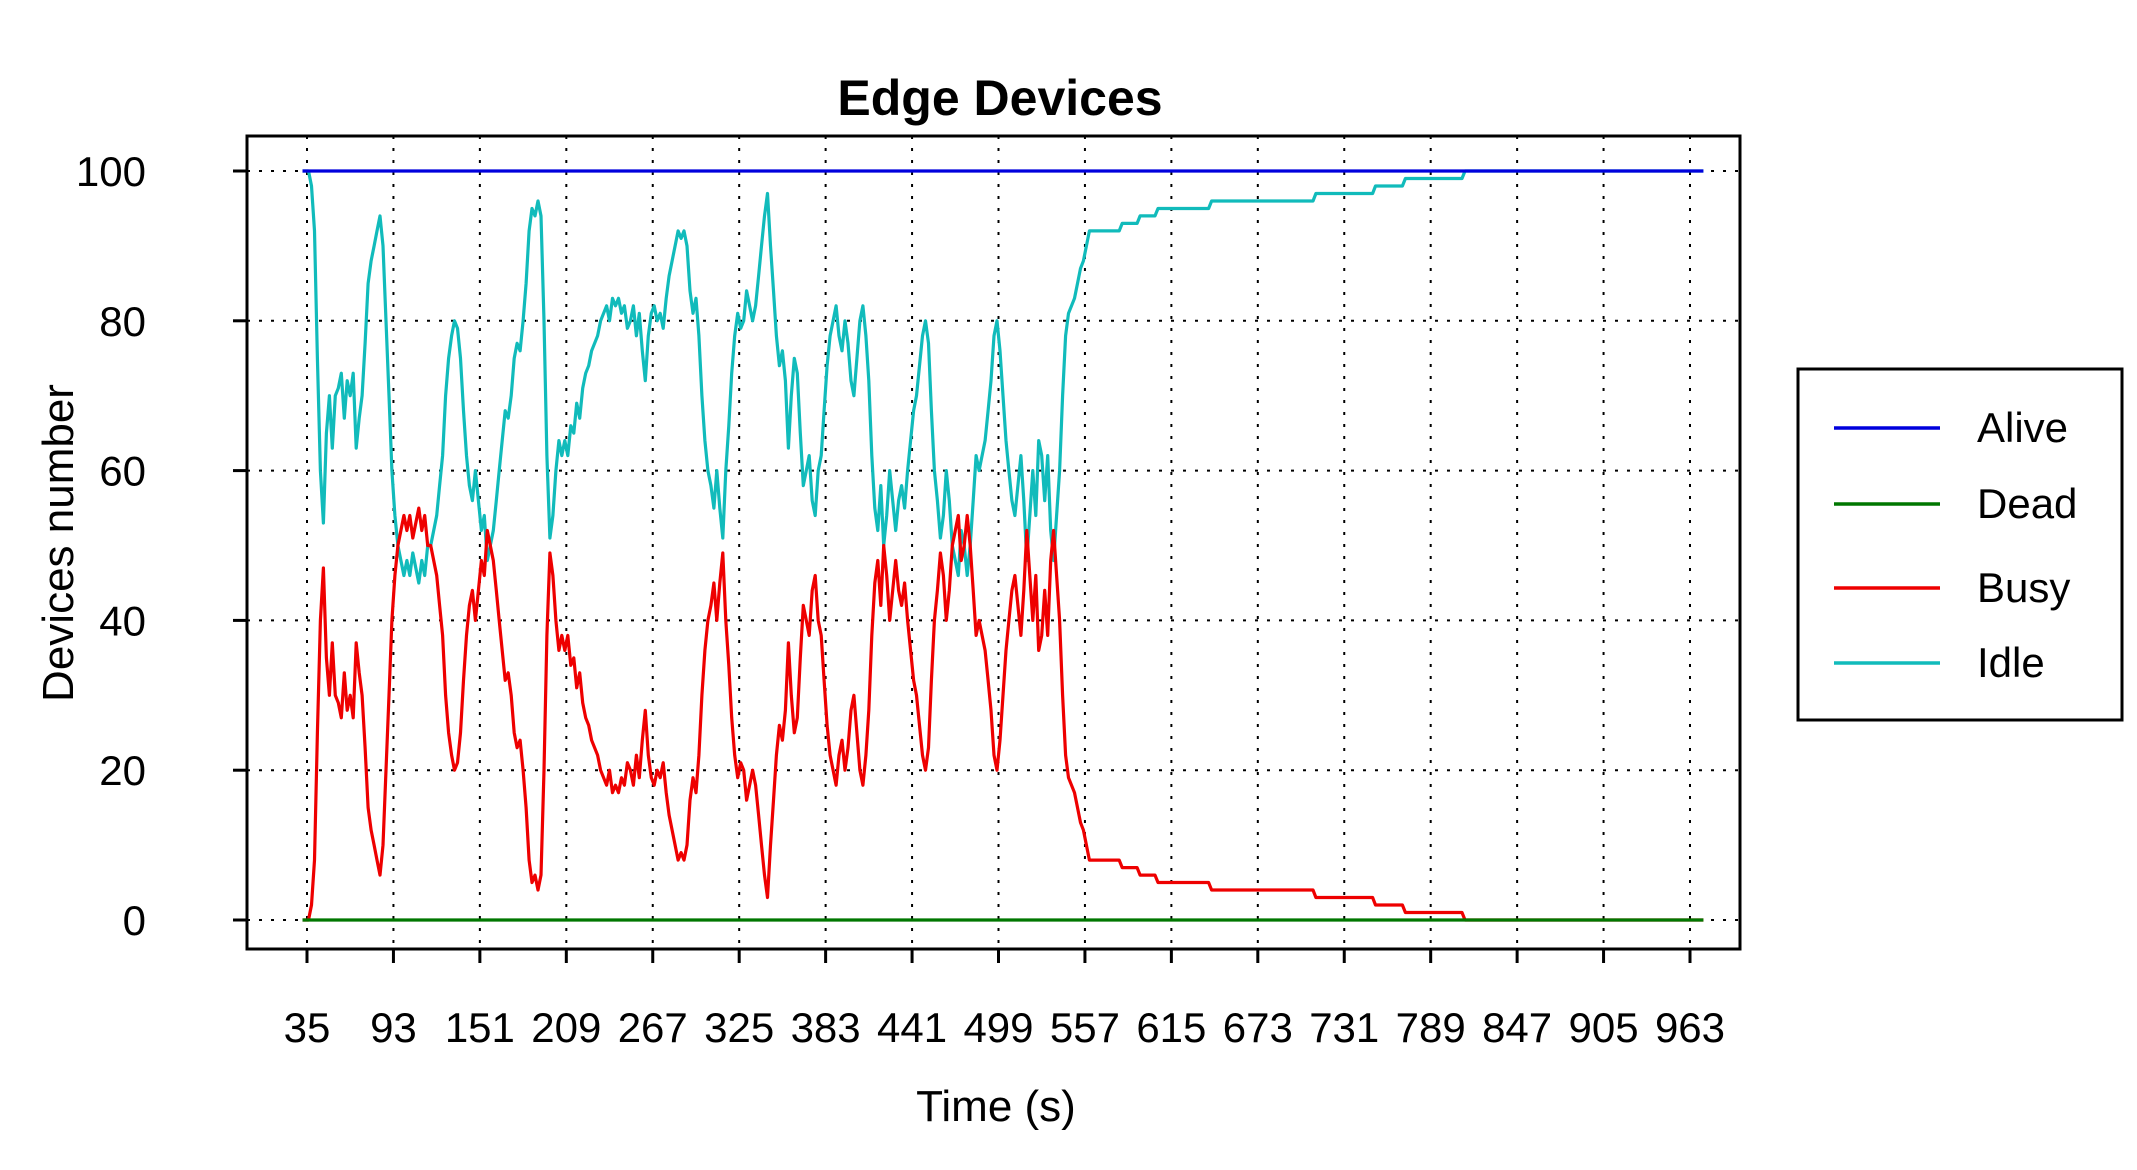  Describe the element at coordinates (2011, 662) in the screenshot. I see `legend-label-idle: Idle` at that location.